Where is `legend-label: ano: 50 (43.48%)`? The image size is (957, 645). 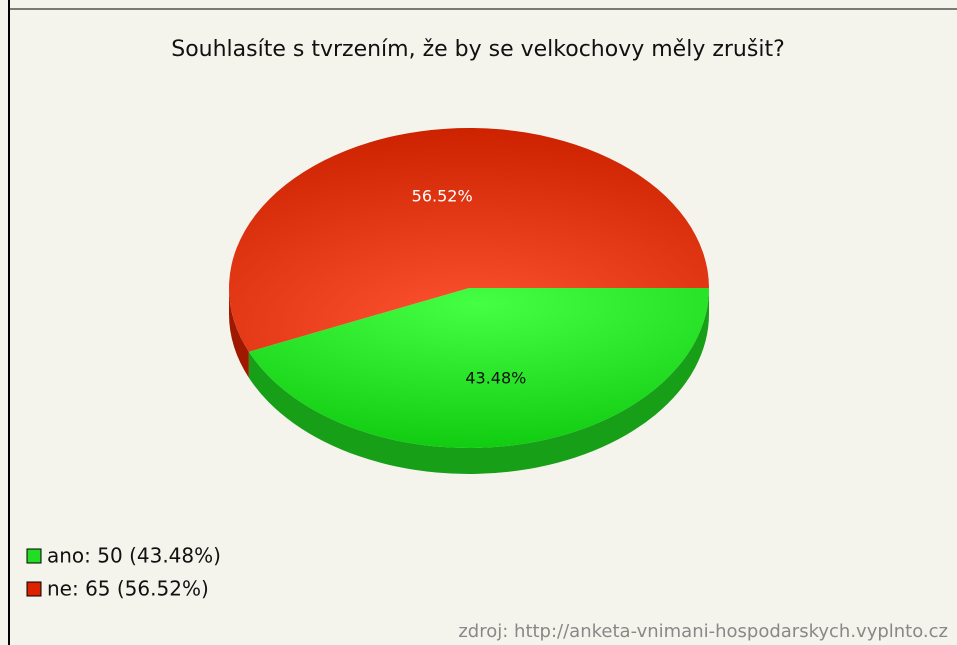
legend-label: ano: 50 (43.48%) is located at coordinates (134, 556).